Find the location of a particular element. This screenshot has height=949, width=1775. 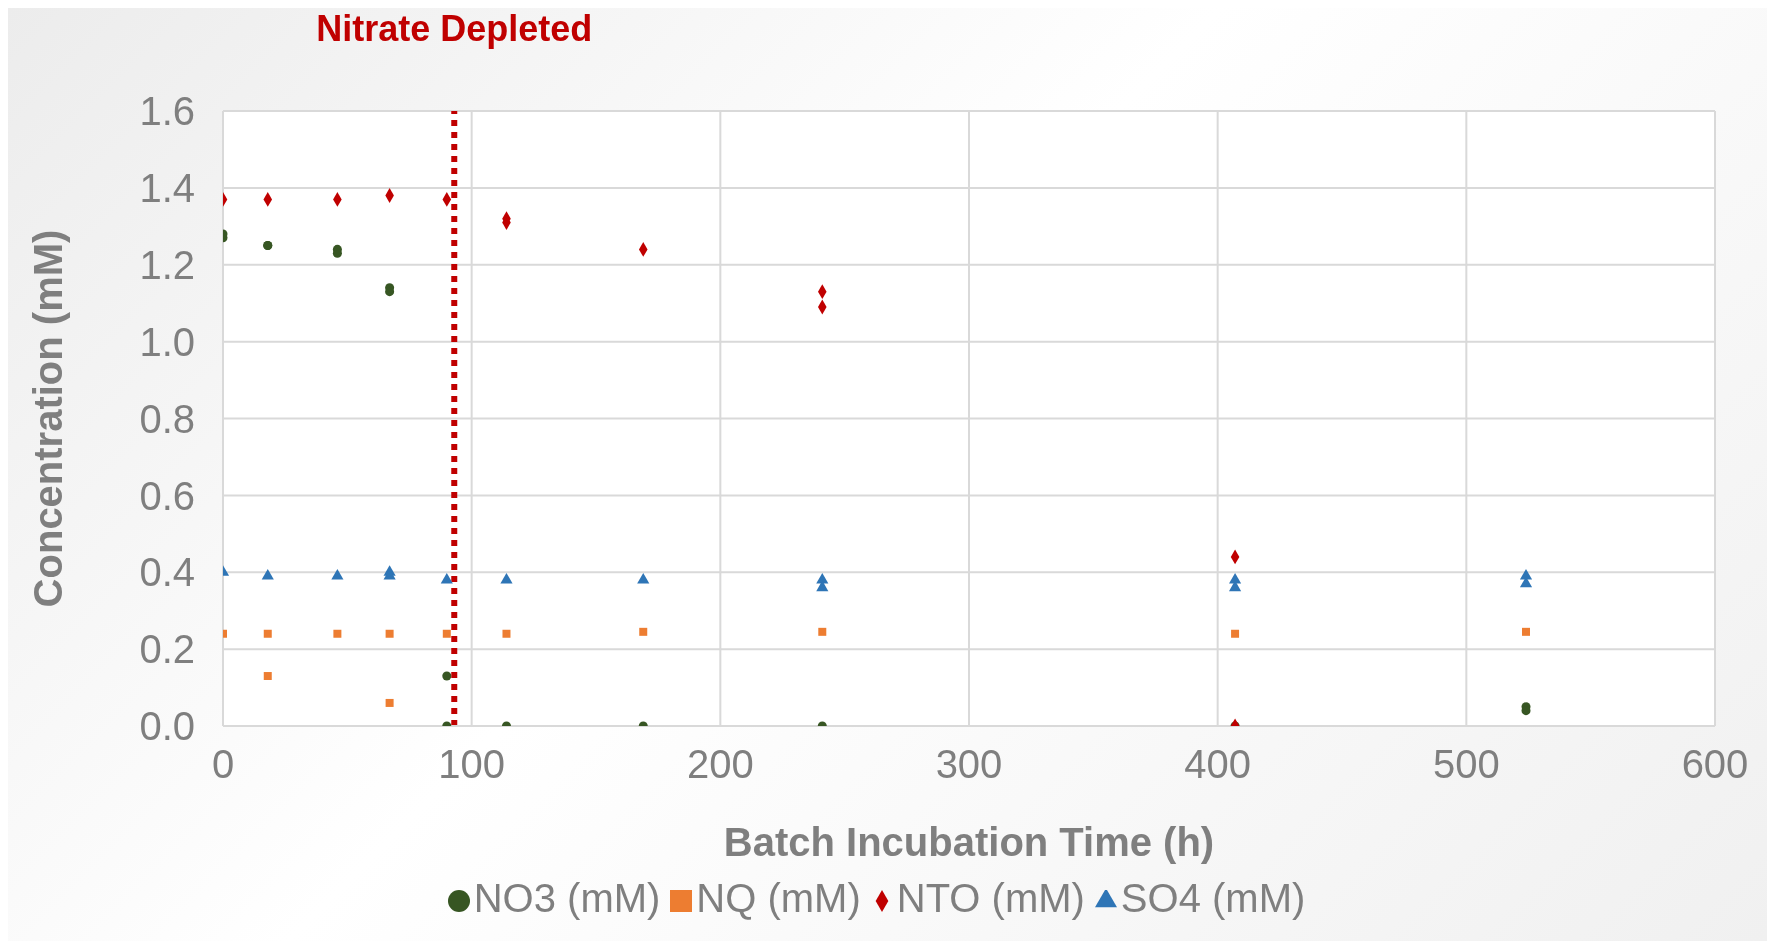

y-tick-label: 0.6 is located at coordinates (167, 495).